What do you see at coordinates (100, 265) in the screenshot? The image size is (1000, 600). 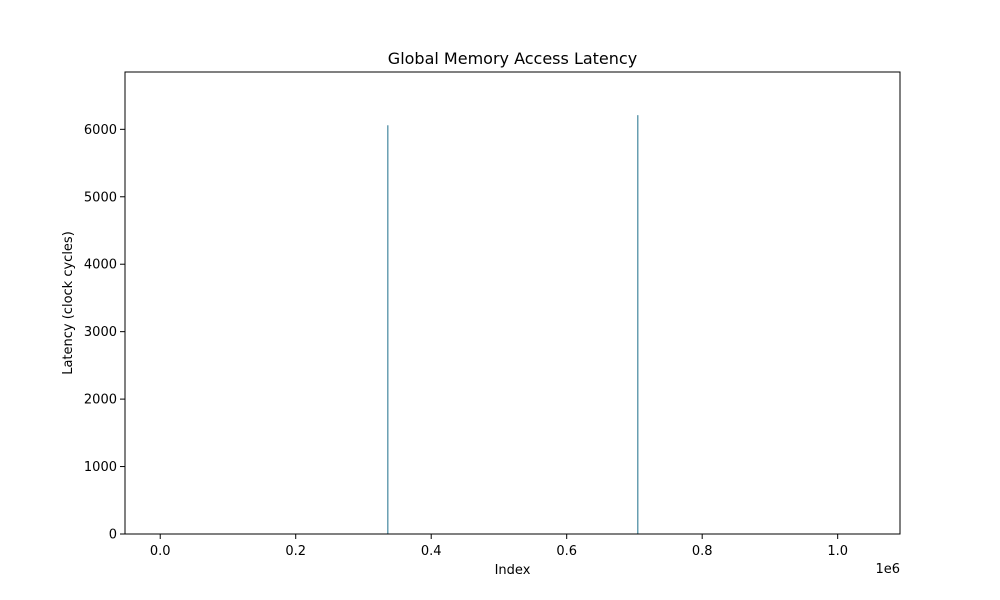 I see `y-tick-label: 4000` at bounding box center [100, 265].